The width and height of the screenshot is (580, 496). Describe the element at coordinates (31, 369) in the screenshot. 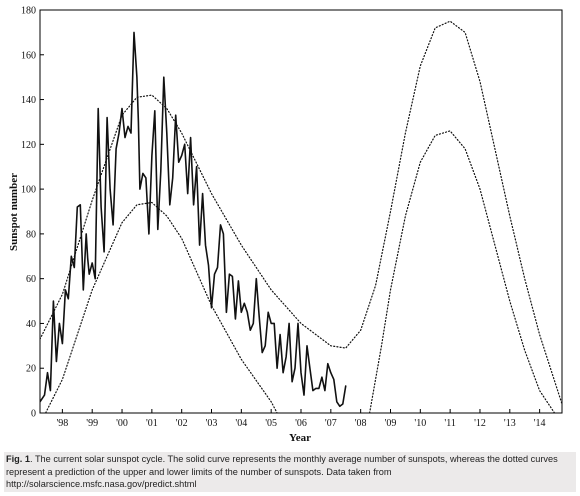

I see `y-tick-label: 20` at that location.